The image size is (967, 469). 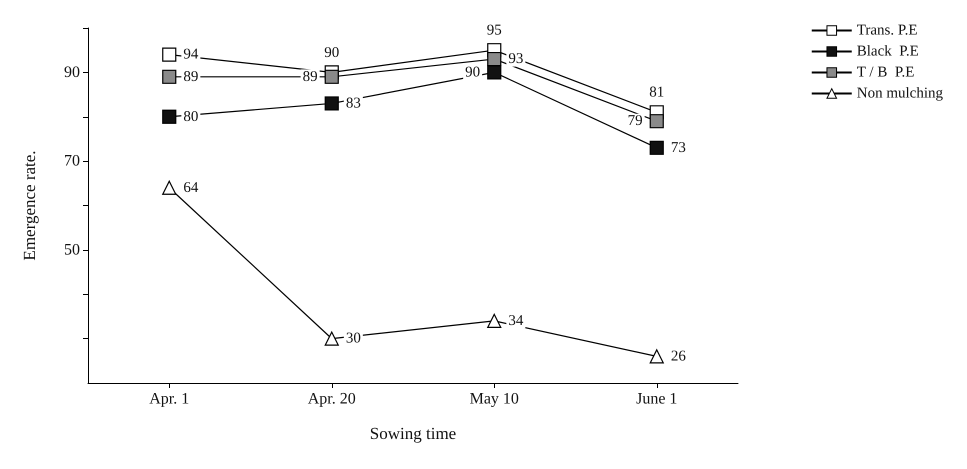 What do you see at coordinates (332, 399) in the screenshot?
I see `x-tick-label: Apr. 20` at bounding box center [332, 399].